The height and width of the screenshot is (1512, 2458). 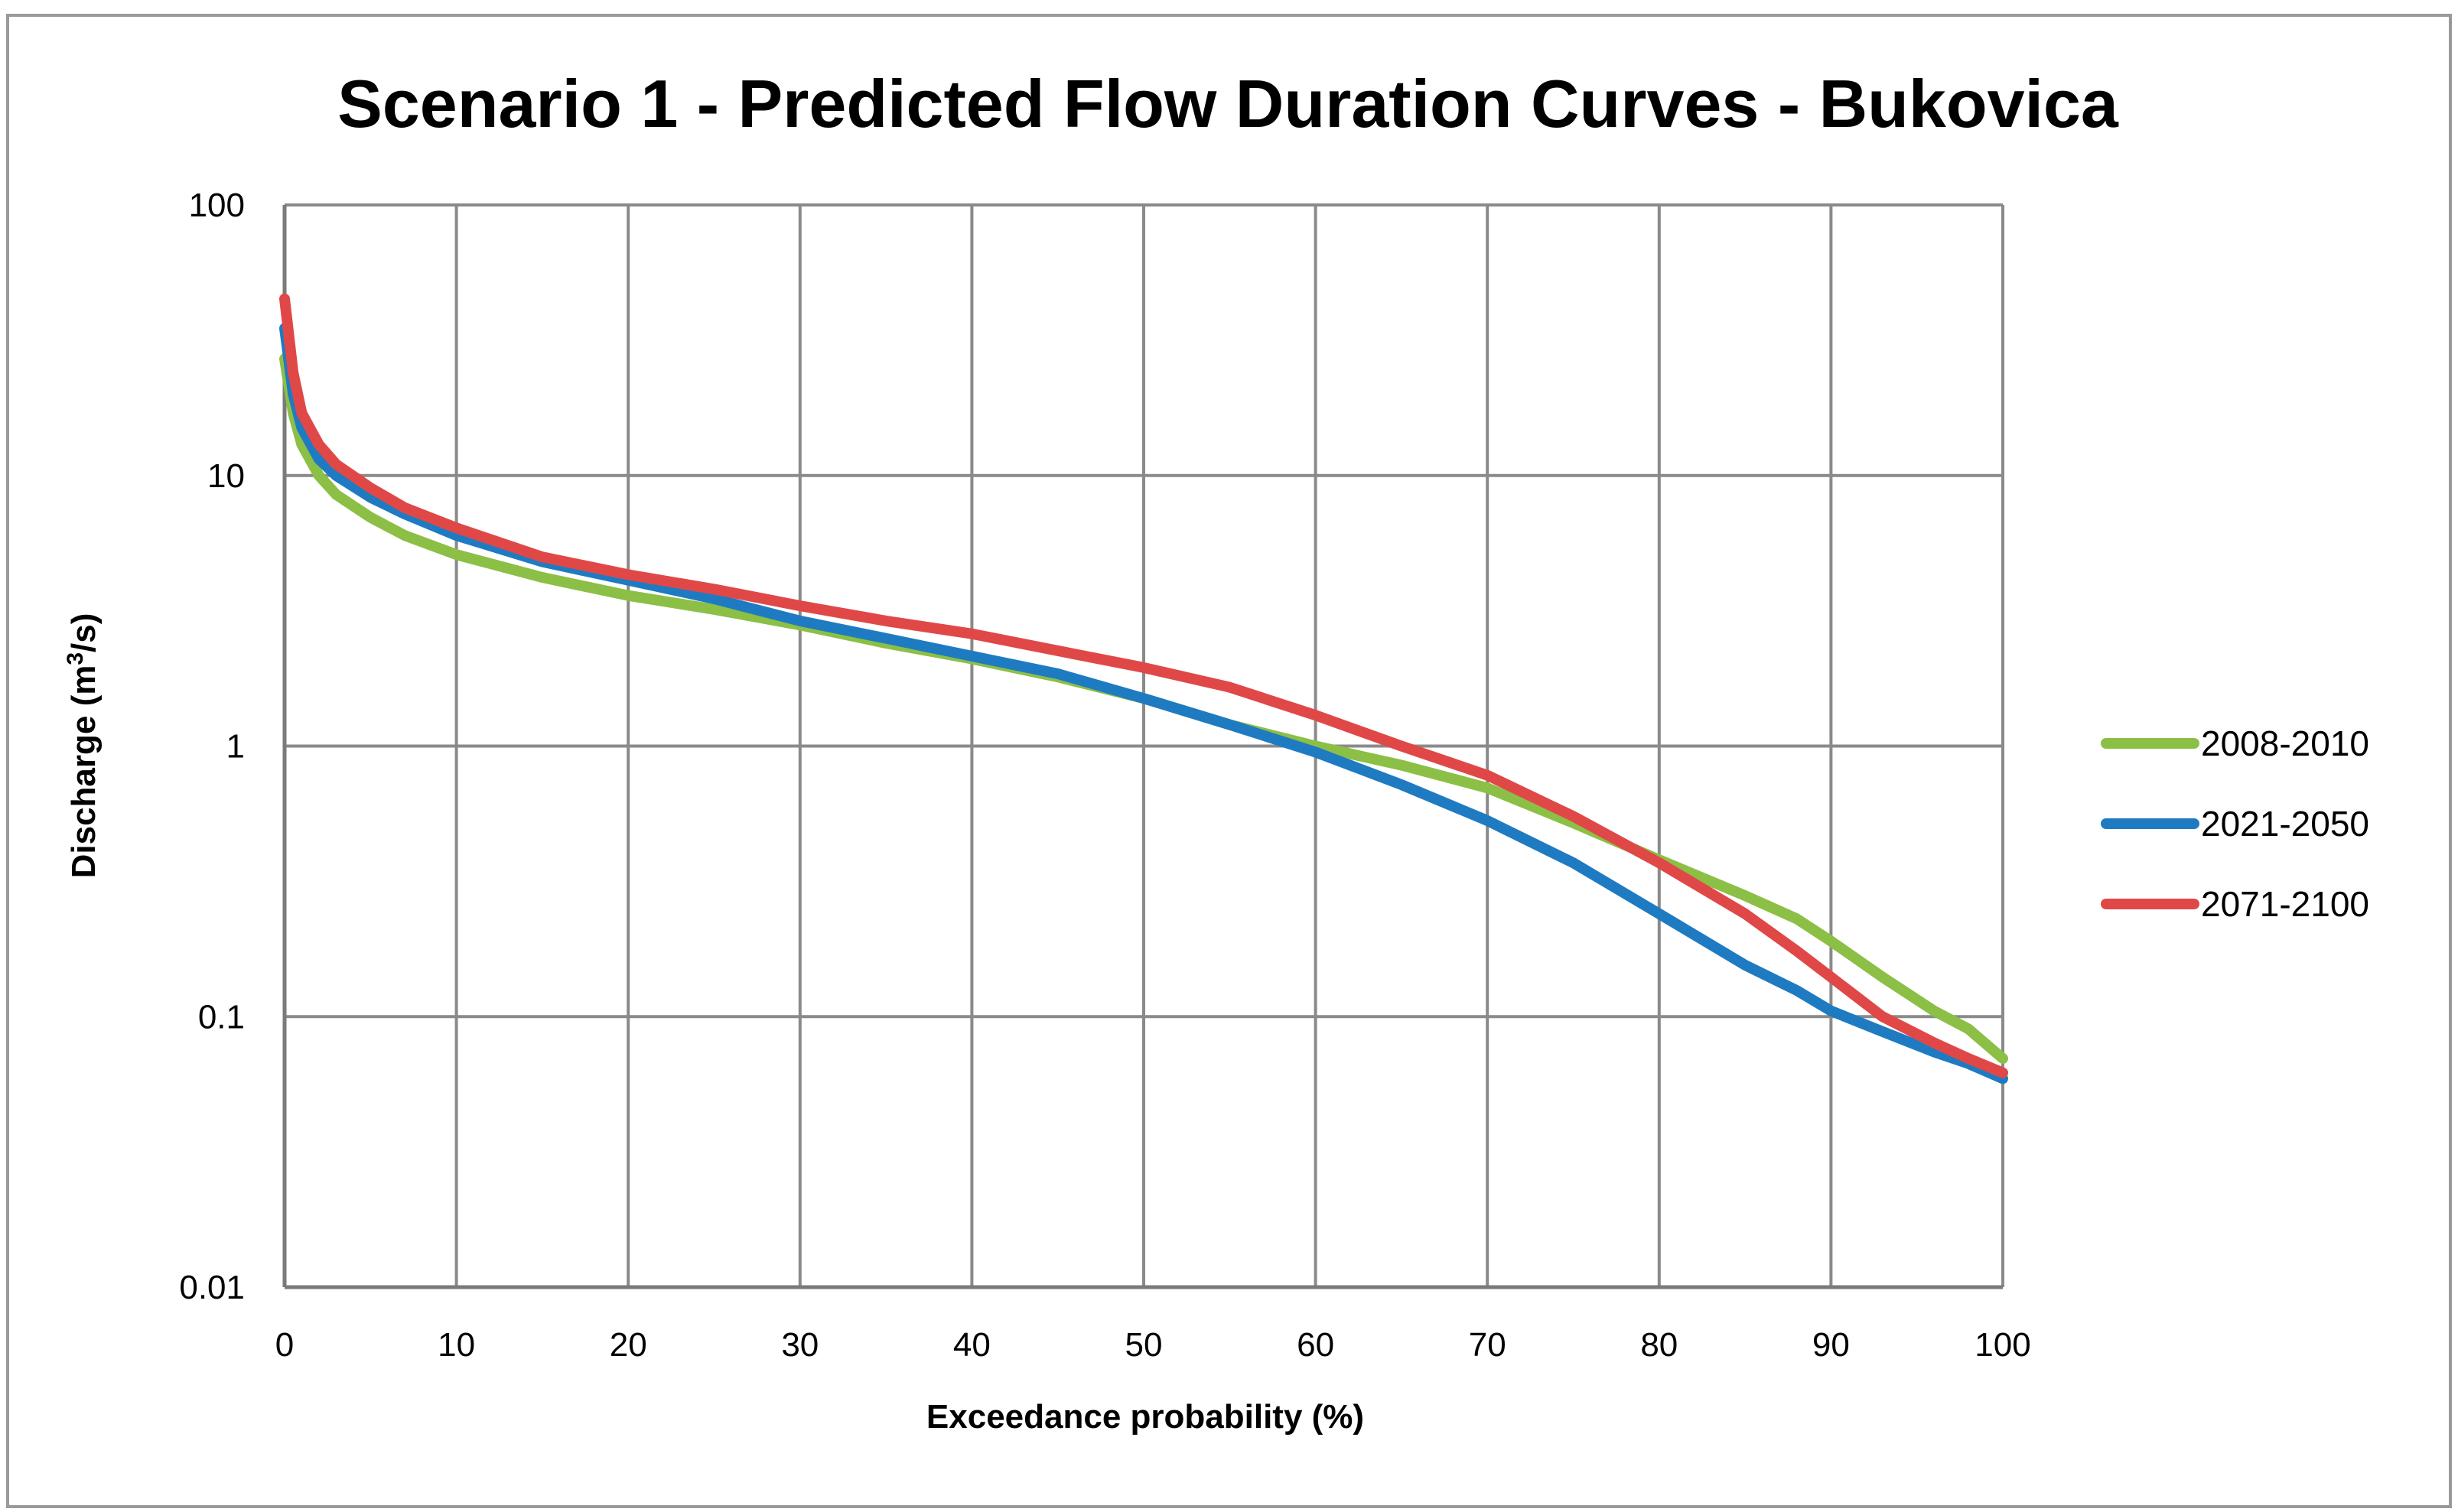 What do you see at coordinates (2002, 1345) in the screenshot?
I see `x-tick-label: 100` at bounding box center [2002, 1345].